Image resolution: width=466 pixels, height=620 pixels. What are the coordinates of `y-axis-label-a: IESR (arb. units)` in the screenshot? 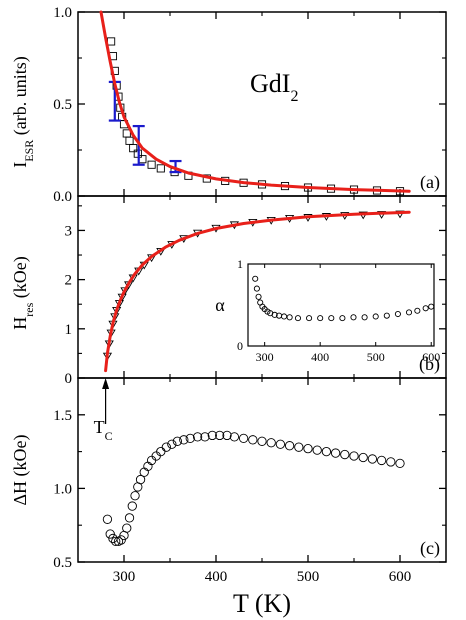 It's located at (23, 112).